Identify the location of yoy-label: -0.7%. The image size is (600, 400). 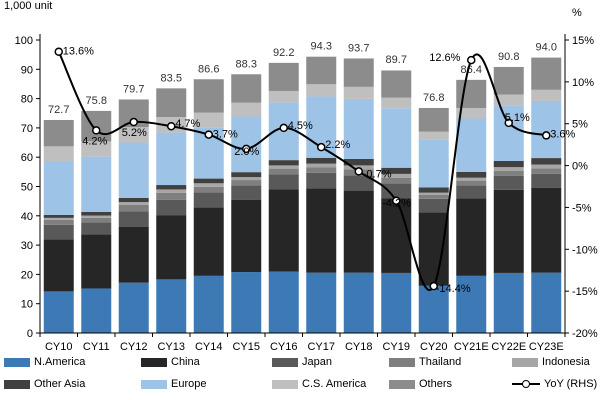
(377, 174).